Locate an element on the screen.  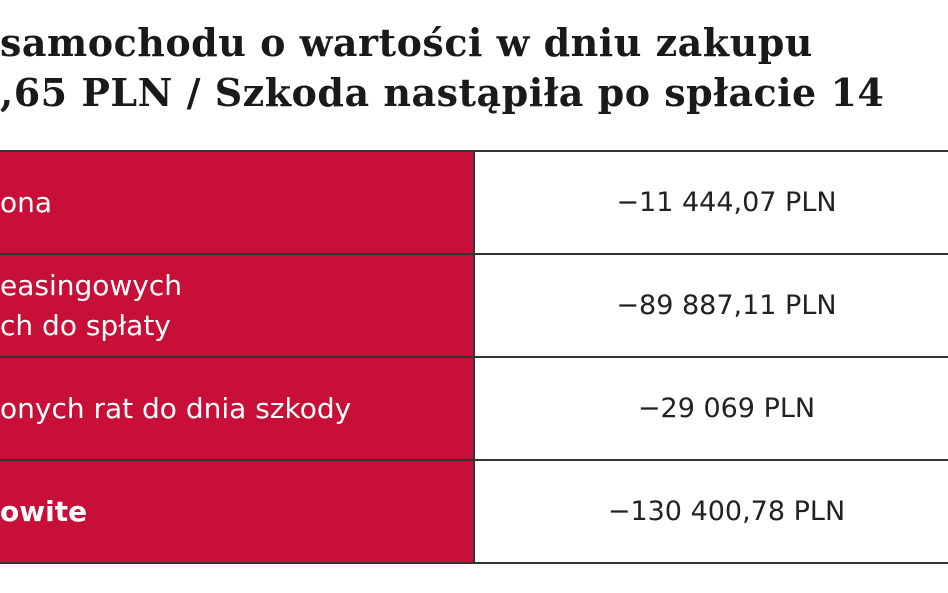
label-line: ona is located at coordinates (26, 202).